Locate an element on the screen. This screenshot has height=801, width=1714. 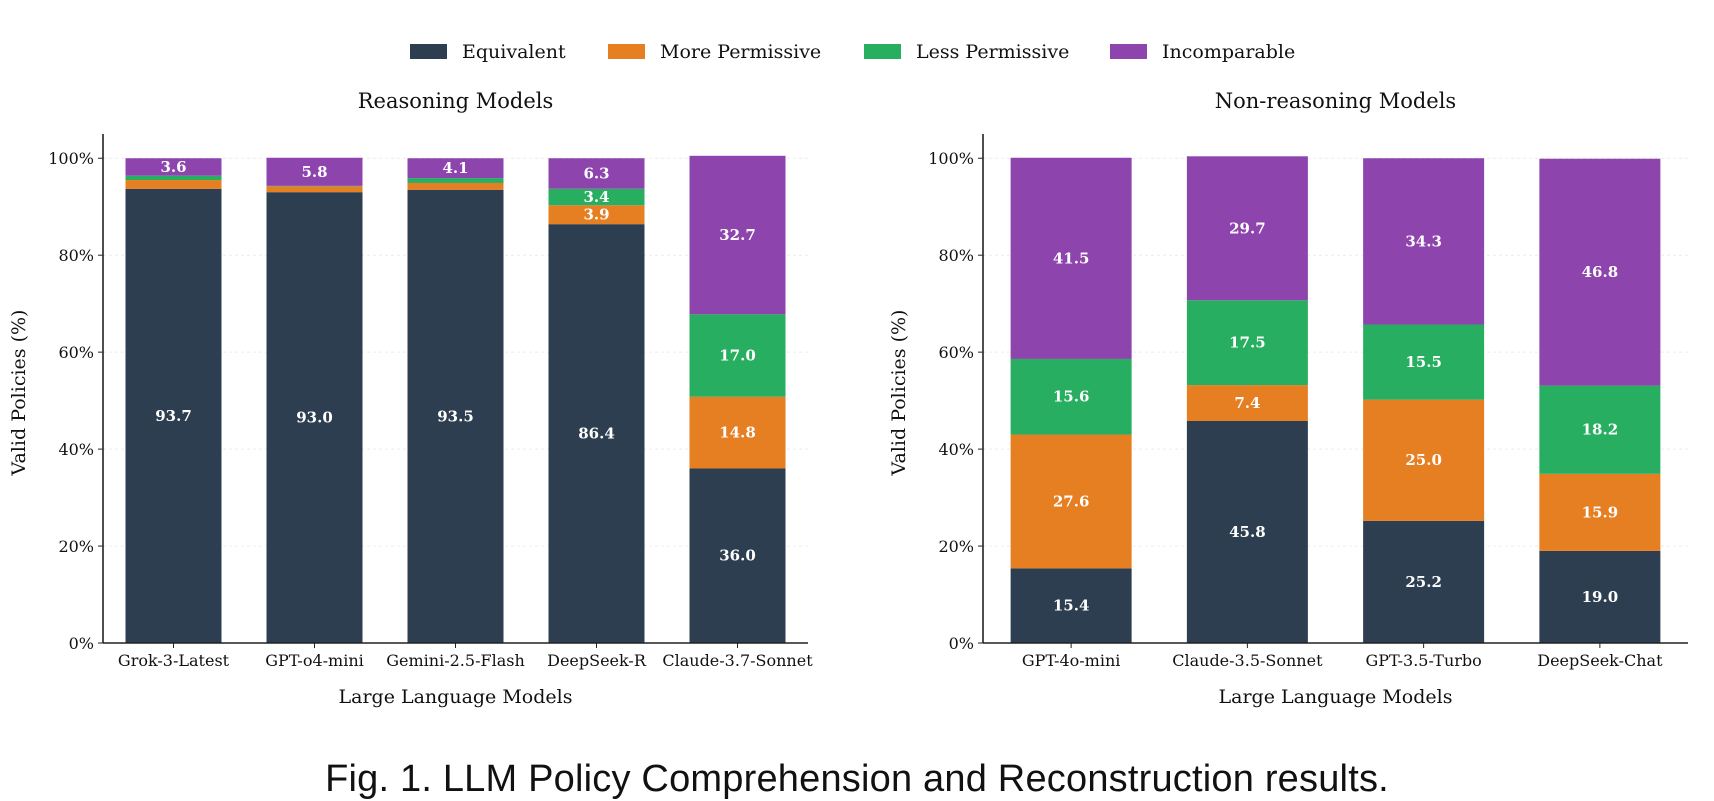
bar-more-permissive-grok-3-latest is located at coordinates (174, 184).